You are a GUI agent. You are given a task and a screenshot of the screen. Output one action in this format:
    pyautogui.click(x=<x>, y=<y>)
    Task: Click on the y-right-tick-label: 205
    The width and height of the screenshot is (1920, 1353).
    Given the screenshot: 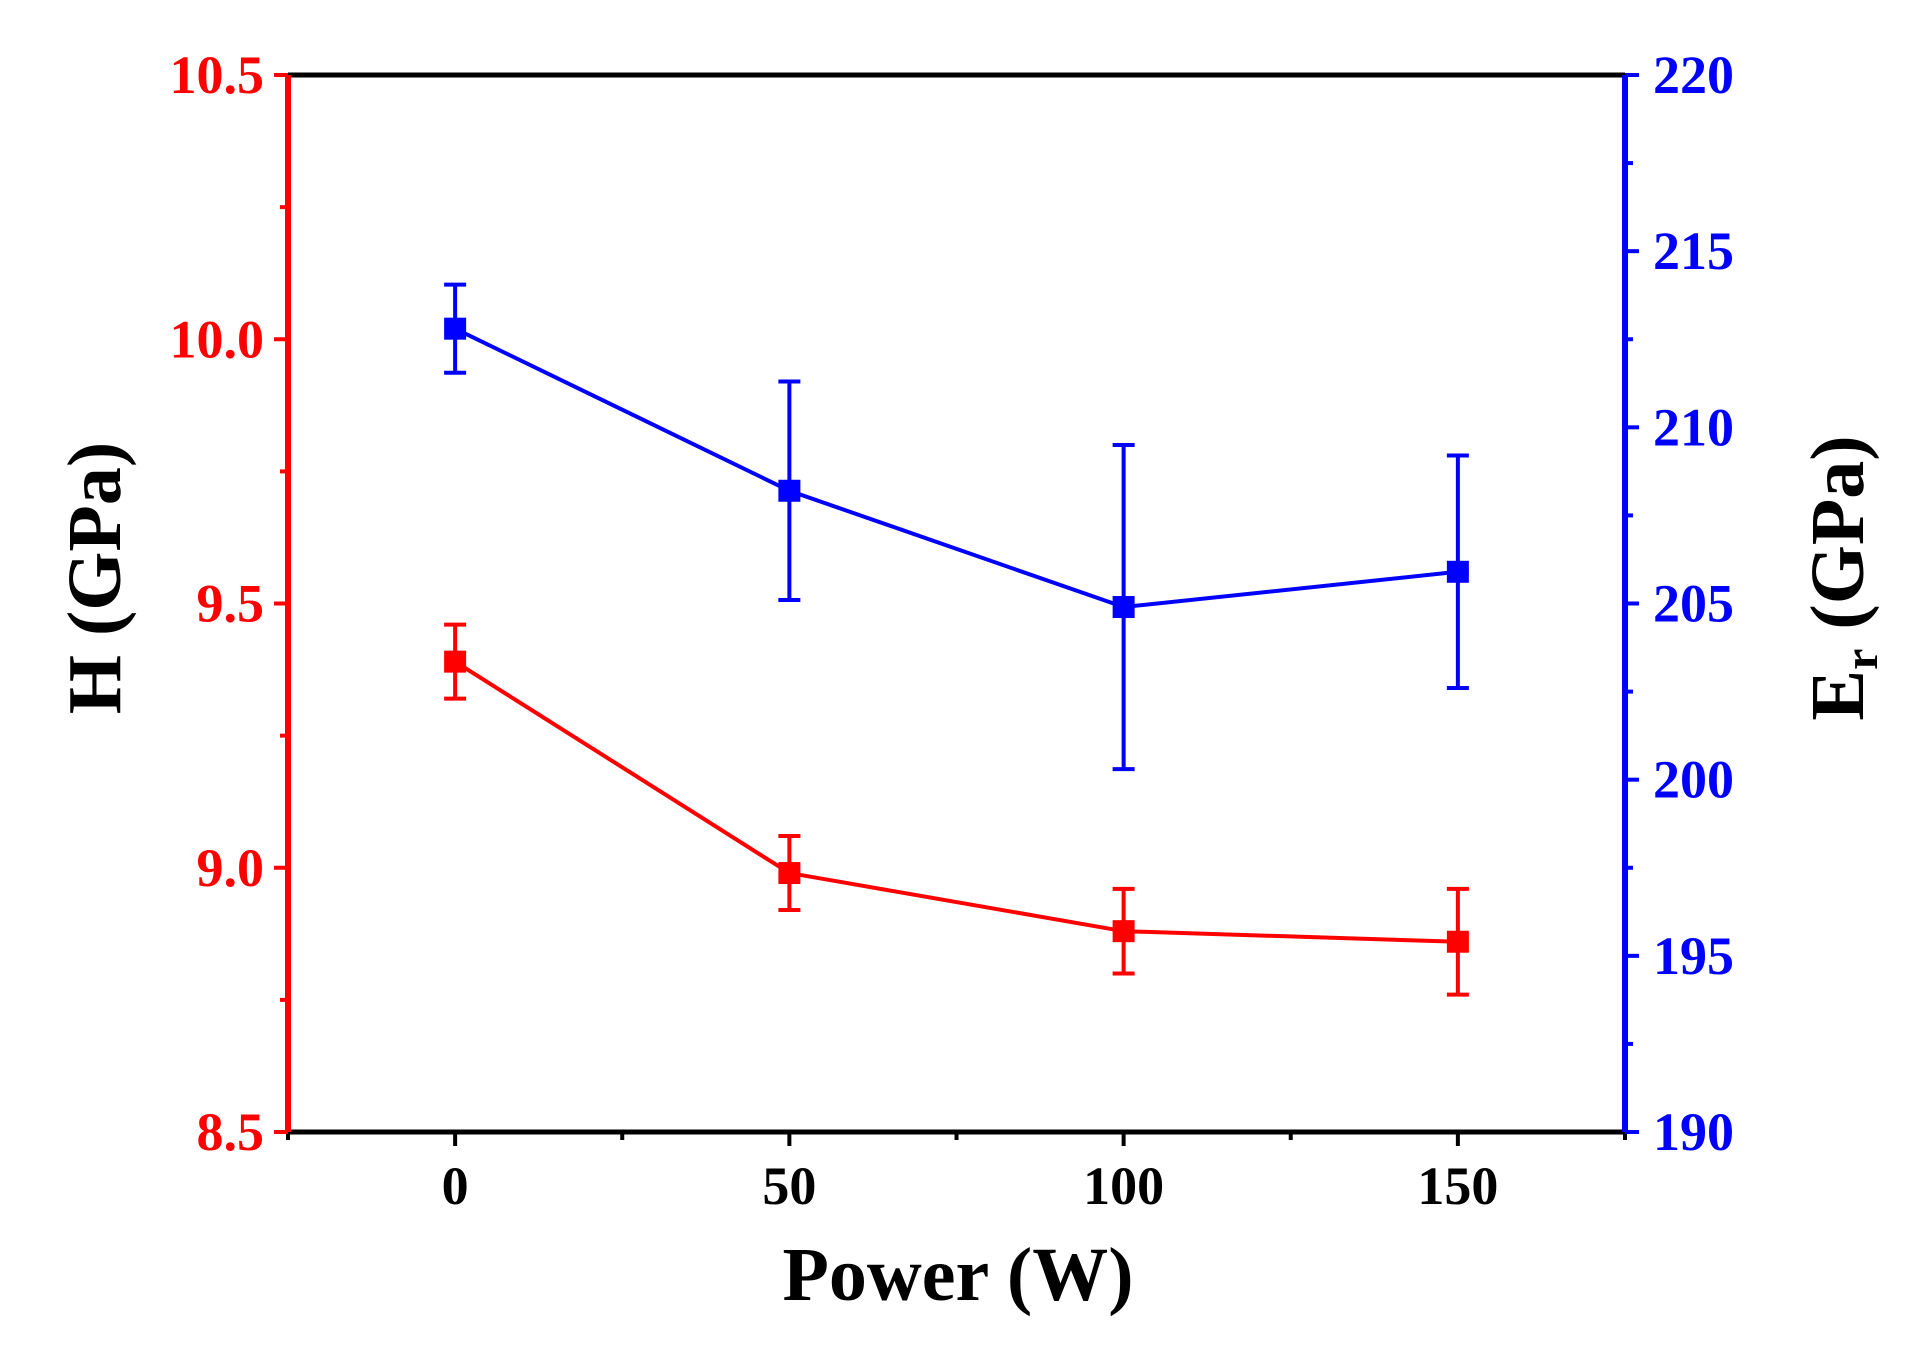 What is the action you would take?
    pyautogui.click(x=1693, y=604)
    